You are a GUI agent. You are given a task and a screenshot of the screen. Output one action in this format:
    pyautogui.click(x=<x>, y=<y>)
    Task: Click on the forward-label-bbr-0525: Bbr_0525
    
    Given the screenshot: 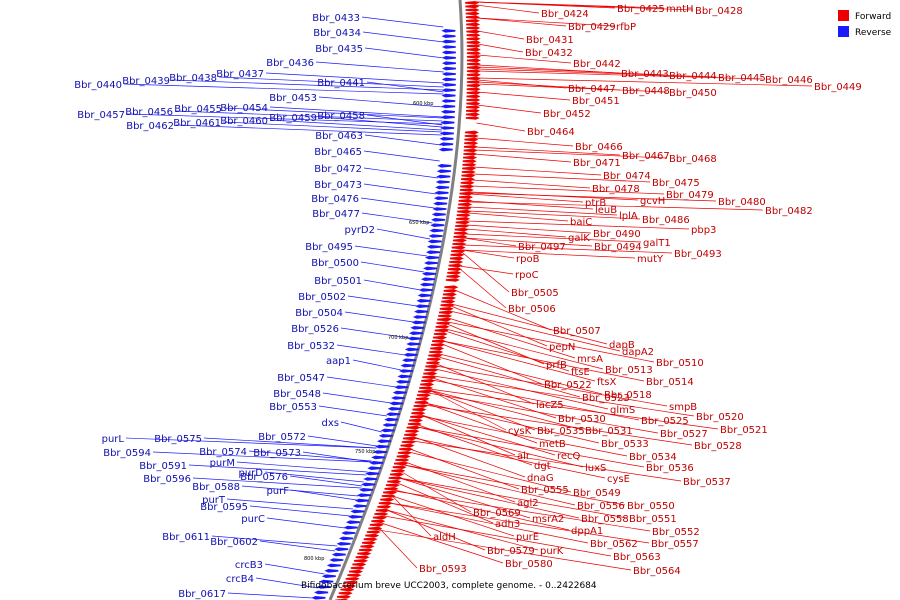 What is the action you would take?
    pyautogui.click(x=665, y=421)
    